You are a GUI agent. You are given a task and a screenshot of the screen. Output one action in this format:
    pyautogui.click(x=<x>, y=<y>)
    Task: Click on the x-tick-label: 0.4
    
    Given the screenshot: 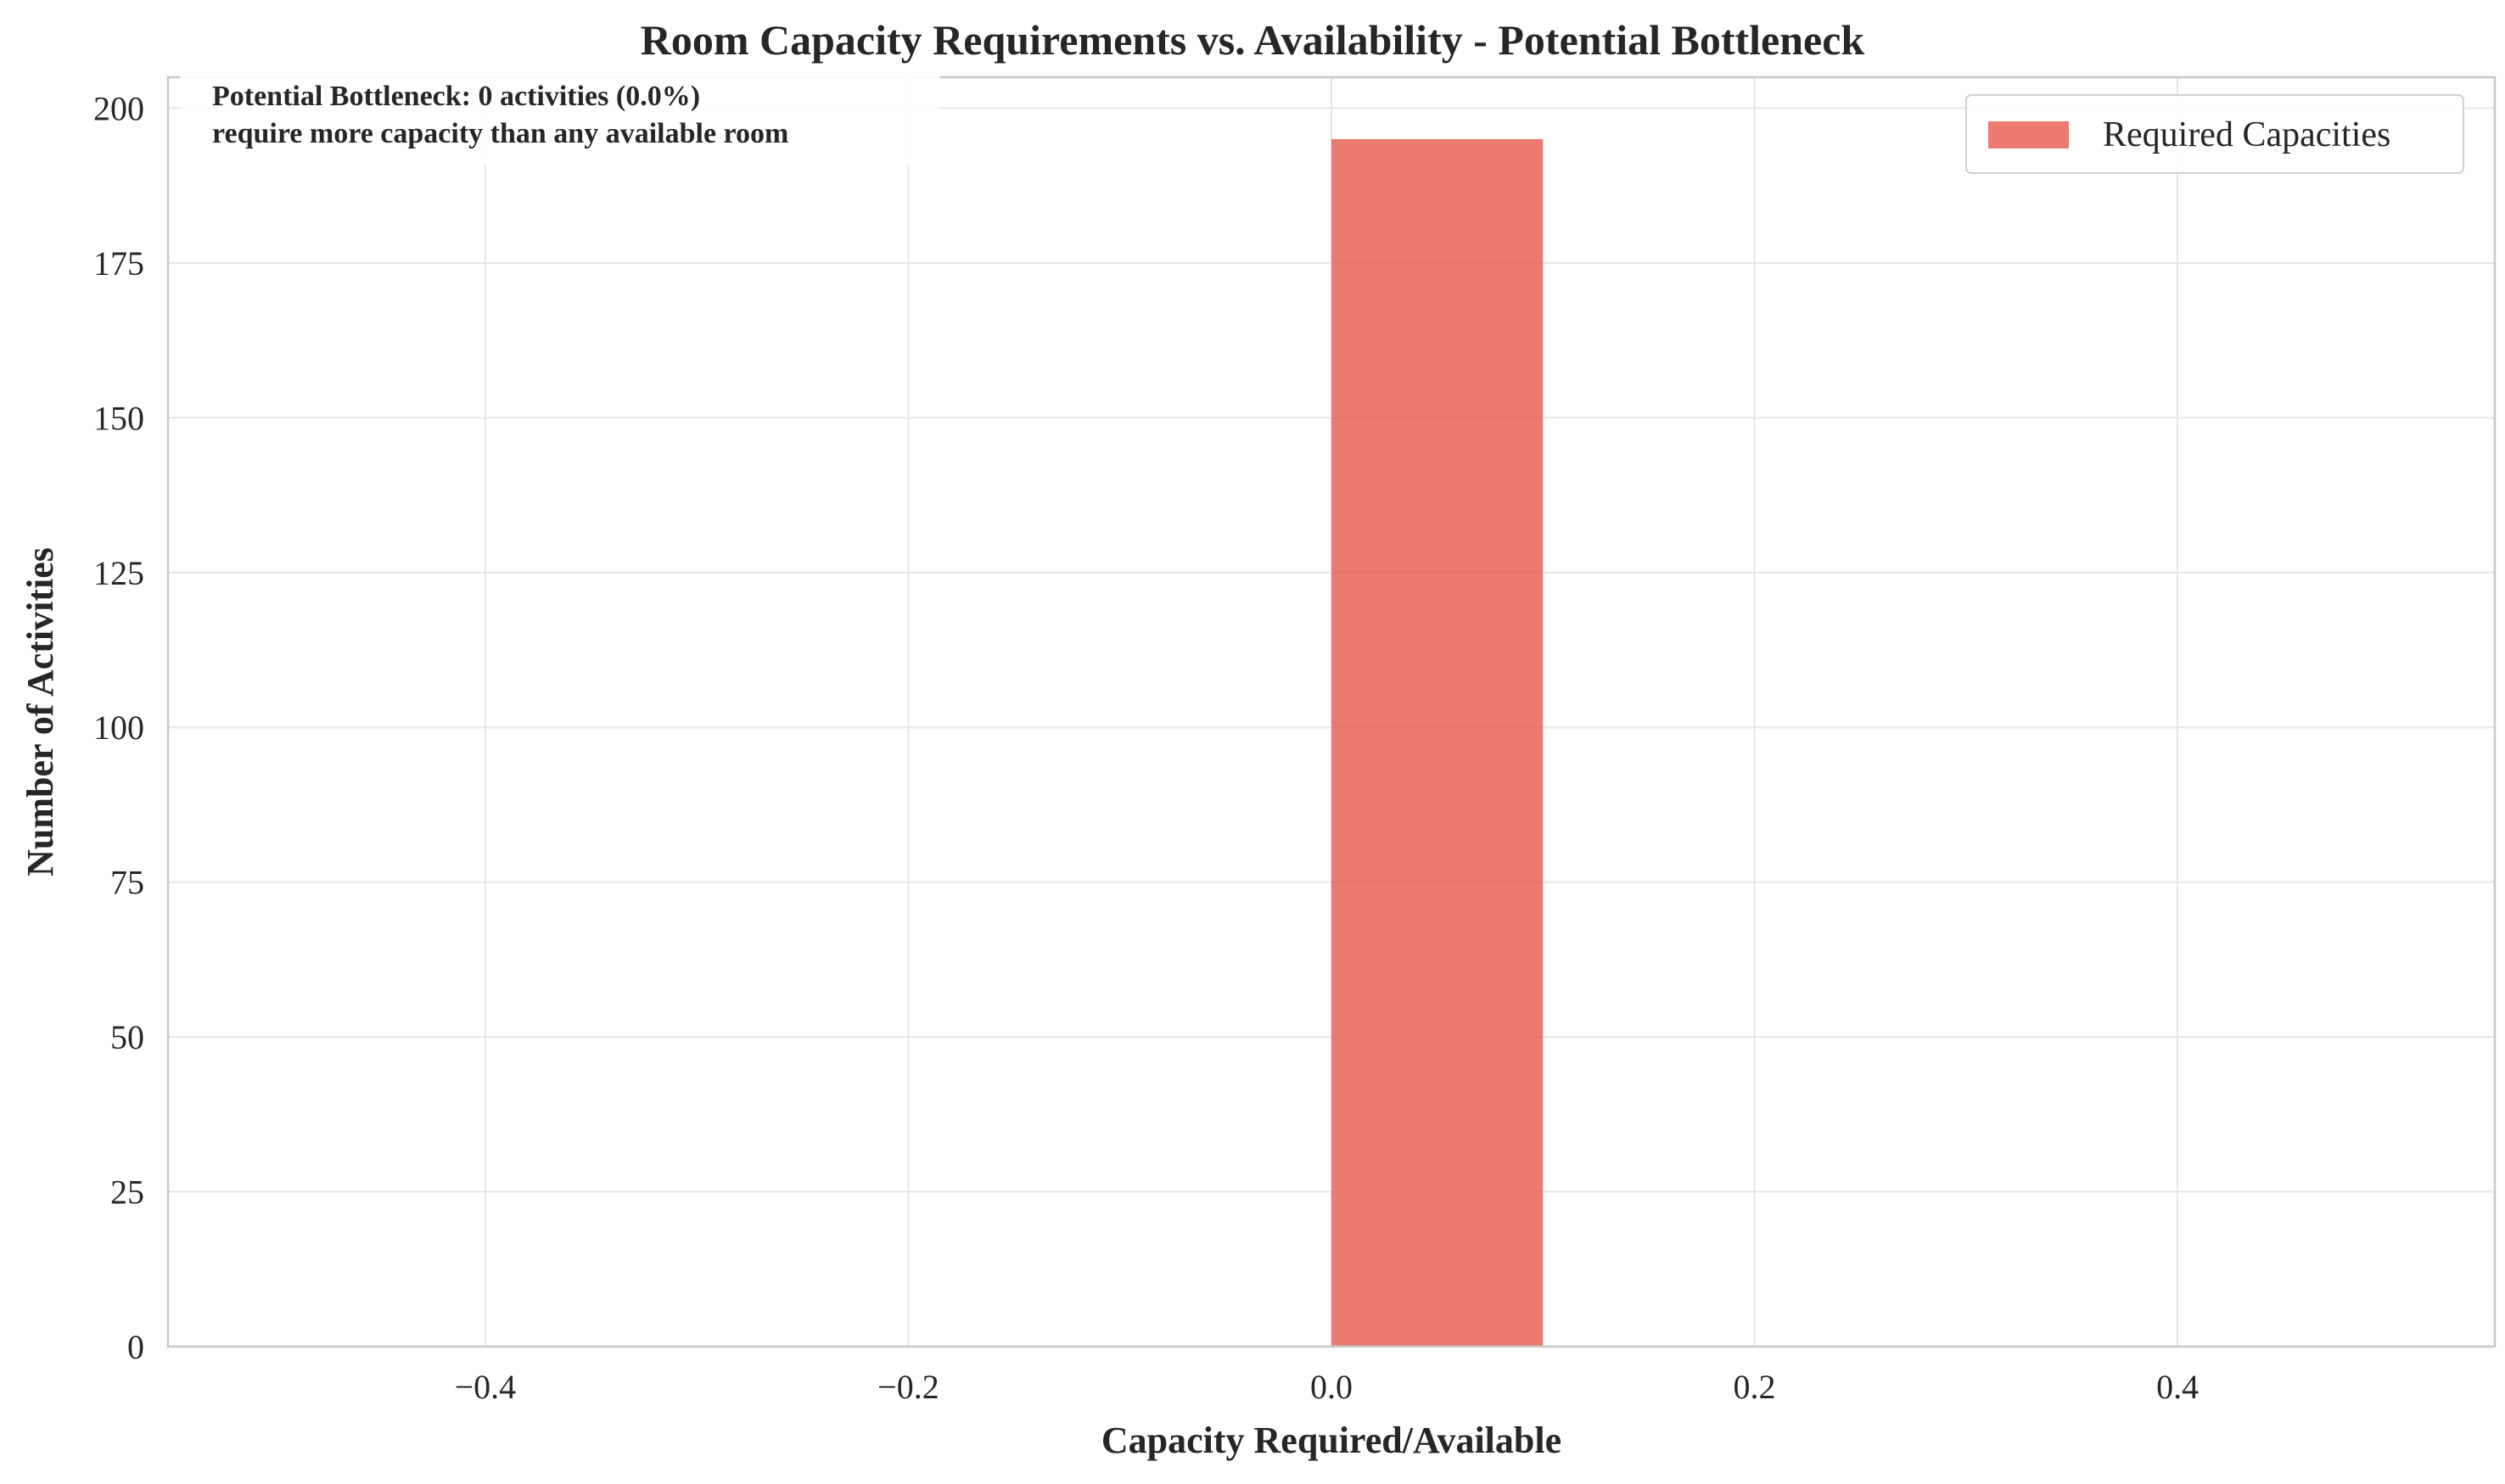 What is the action you would take?
    pyautogui.click(x=2178, y=1387)
    